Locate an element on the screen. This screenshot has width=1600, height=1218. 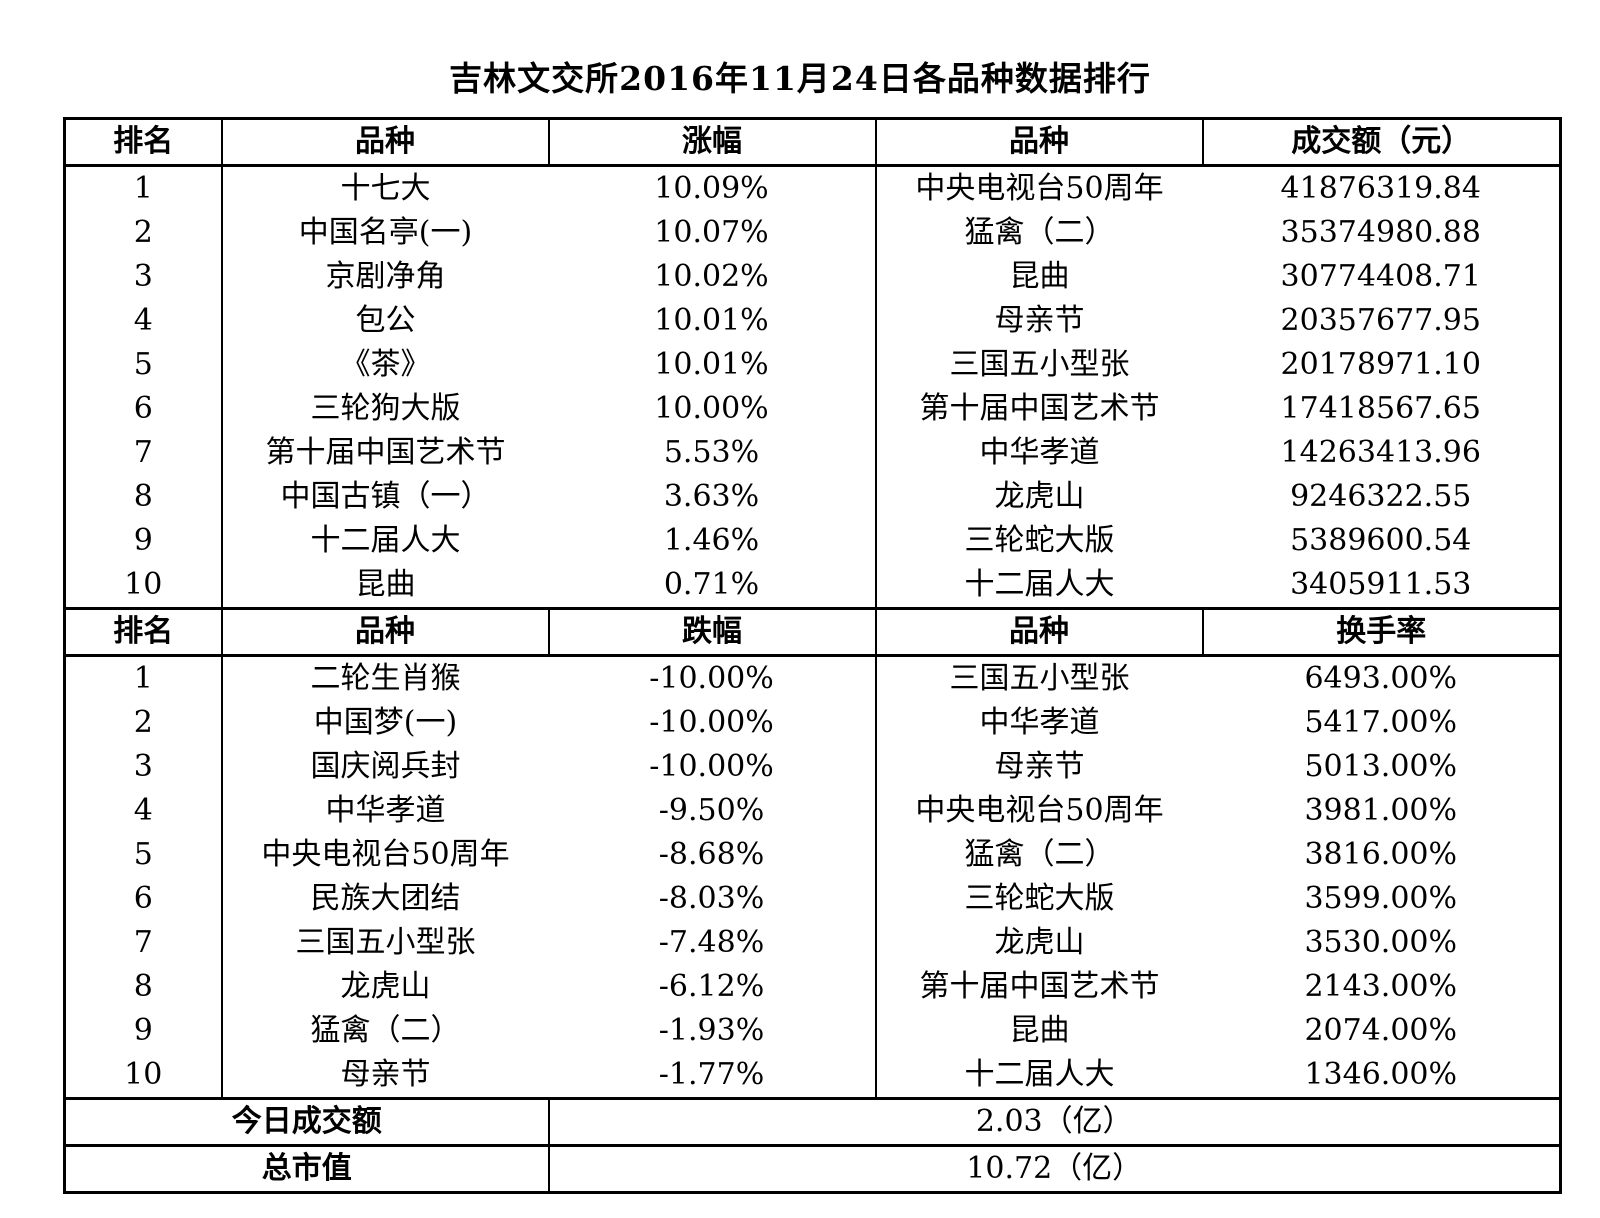
table-row: 3 国庆阅兵封 -10.00% 母亲节 5013.00% is located at coordinates (812, 767).